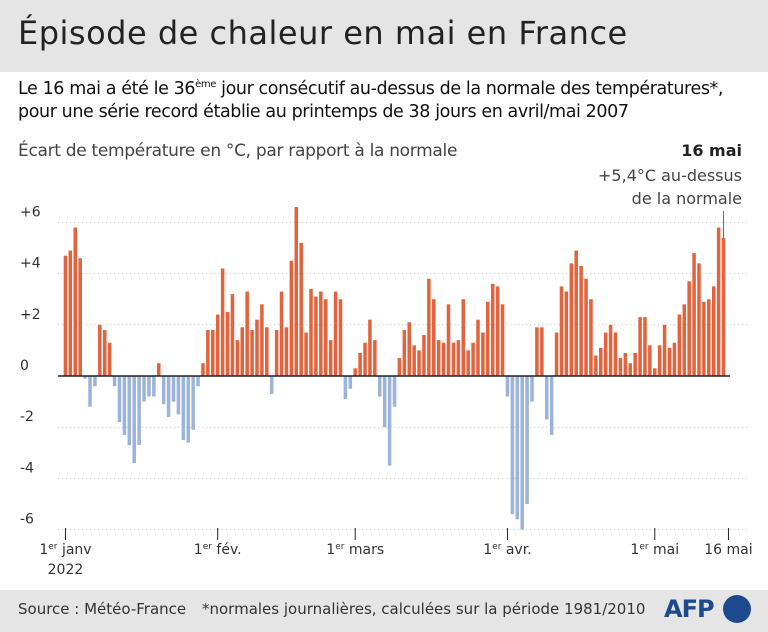 Image resolution: width=768 pixels, height=632 pixels. I want to click on page-title: Épisode de chaleur en mai en France, so click(323, 33).